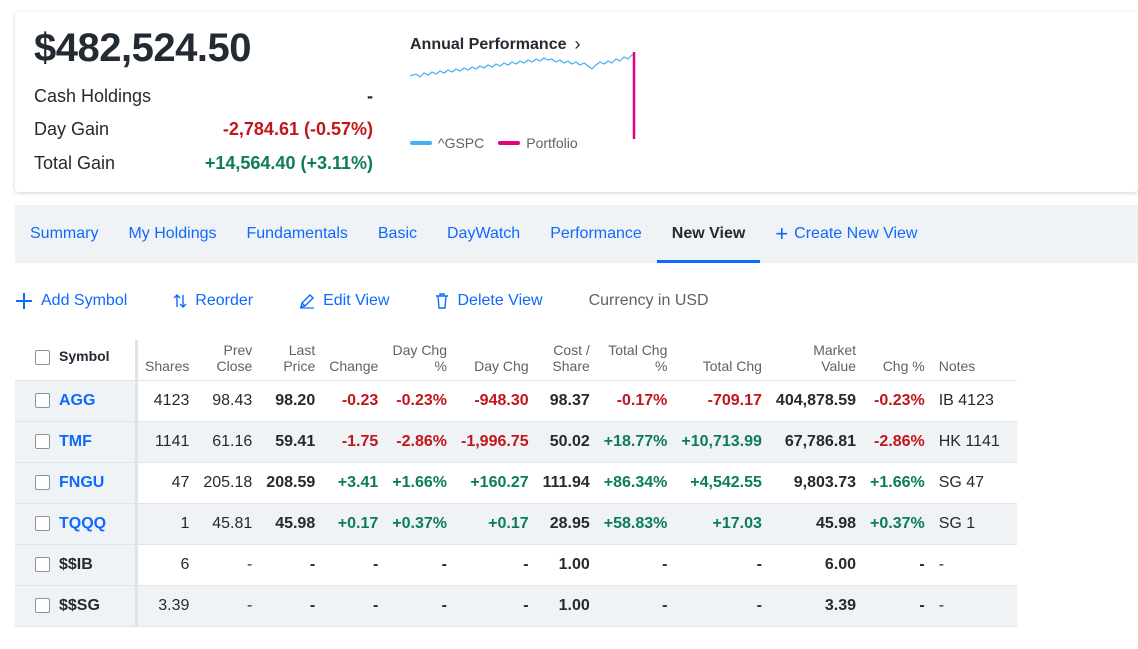 This screenshot has width=1138, height=649. What do you see at coordinates (721, 483) in the screenshot?
I see `total-chg-cell: +4,542.55` at bounding box center [721, 483].